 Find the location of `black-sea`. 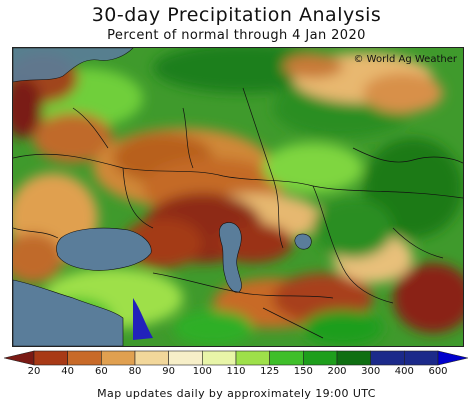

black-sea is located at coordinates (104, 249).